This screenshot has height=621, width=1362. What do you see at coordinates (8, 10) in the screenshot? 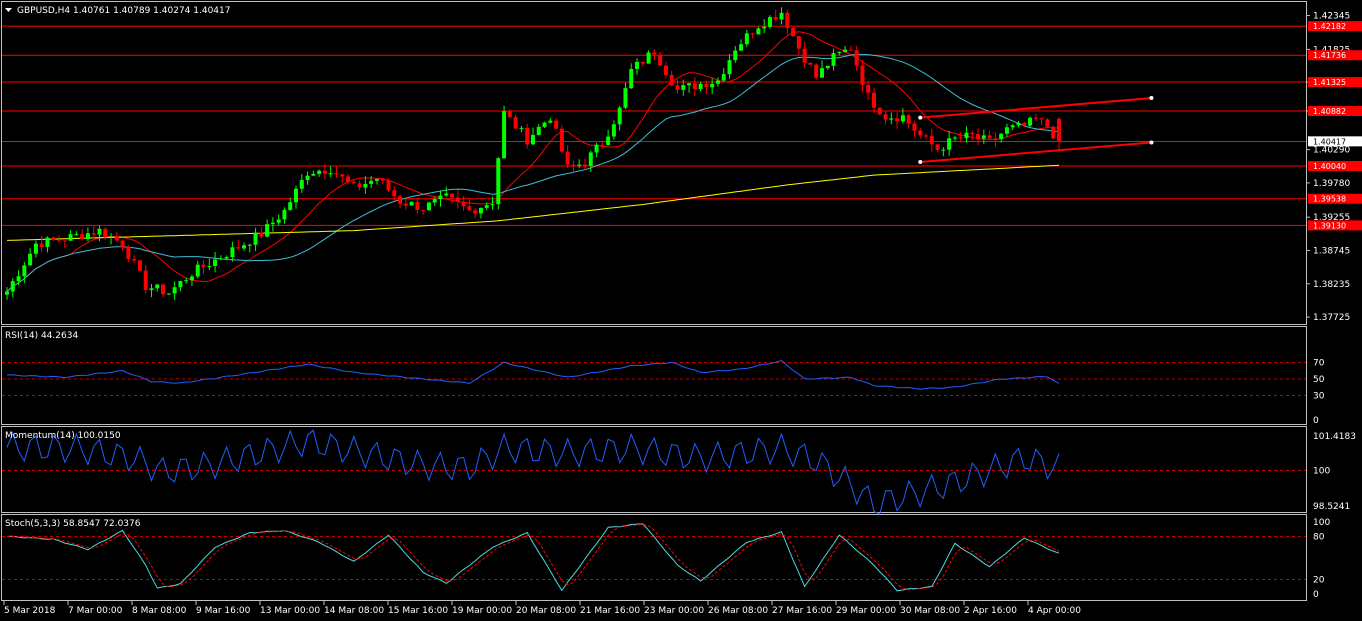
I see `dropdown-triangle-icon` at bounding box center [8, 10].